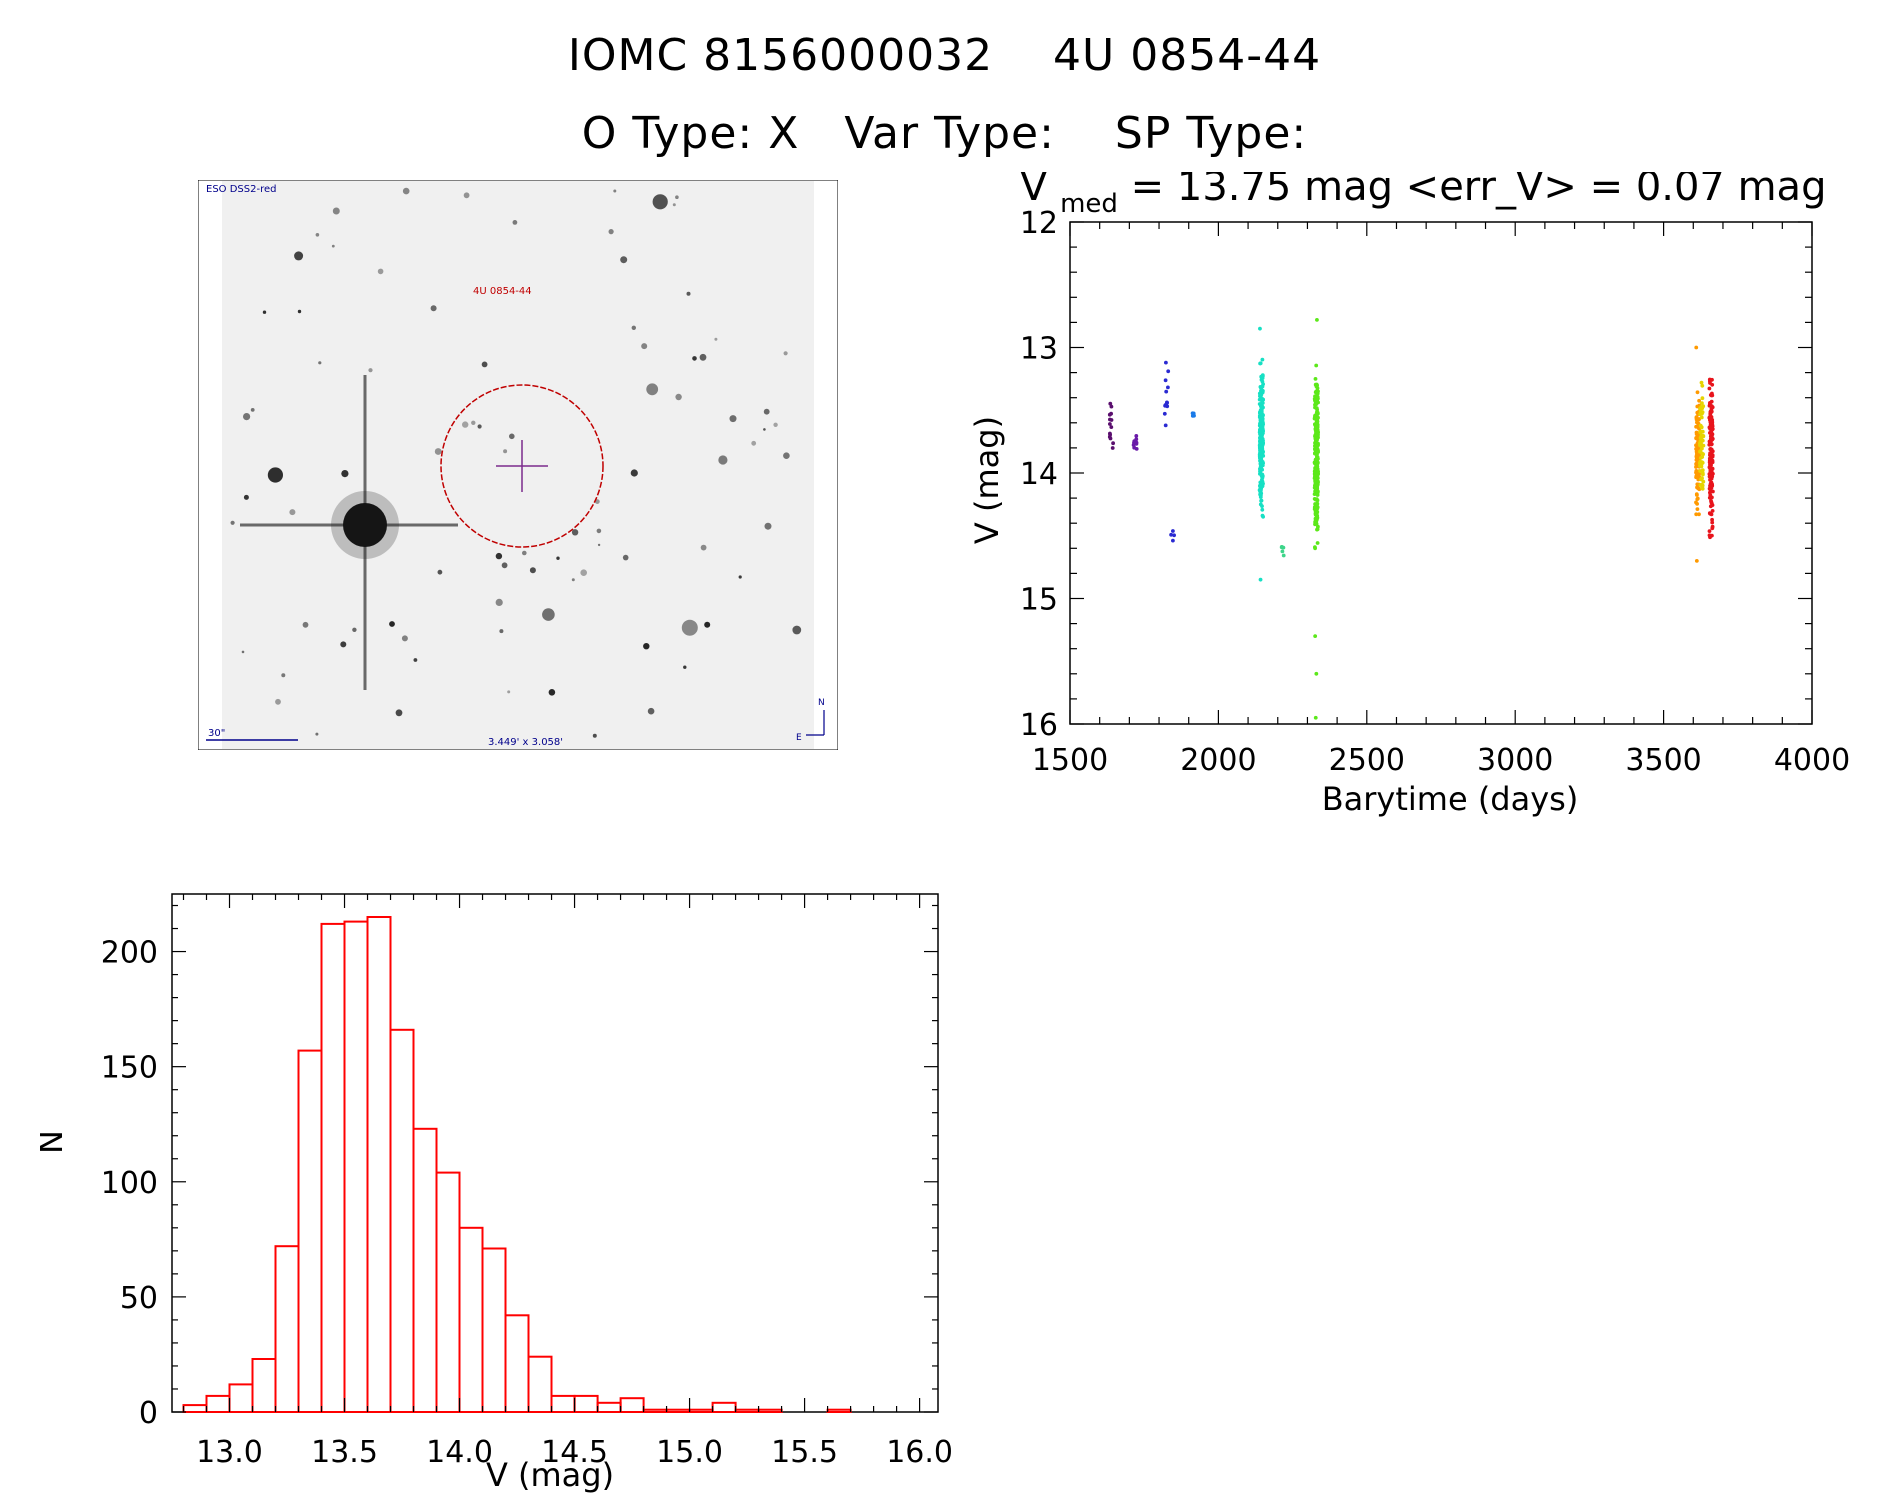 The image size is (1889, 1494). I want to click on light-curve-ytick-label: 16, so click(1039, 725).